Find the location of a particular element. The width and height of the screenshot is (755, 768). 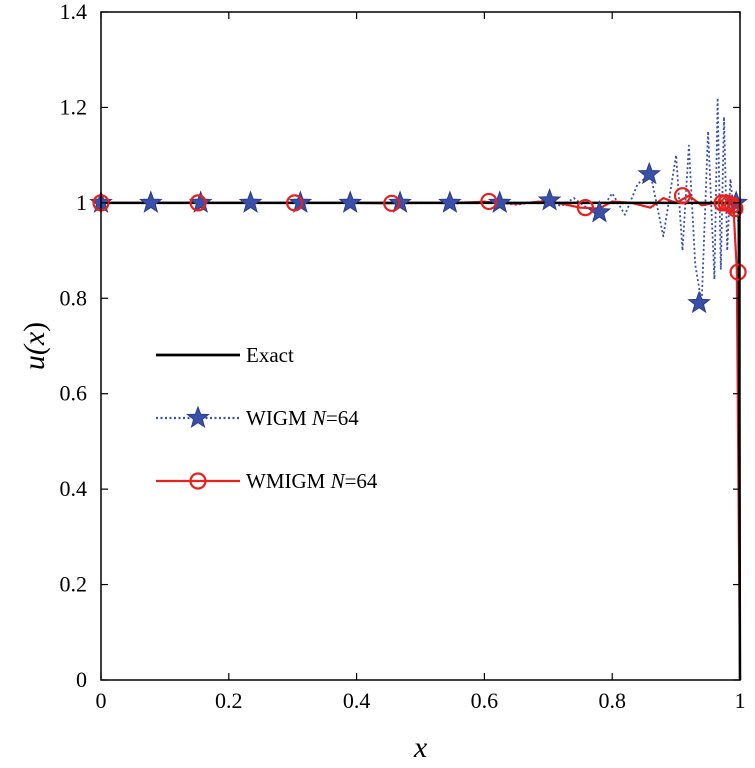

legend-label: WIGM N=64 is located at coordinates (302, 418).